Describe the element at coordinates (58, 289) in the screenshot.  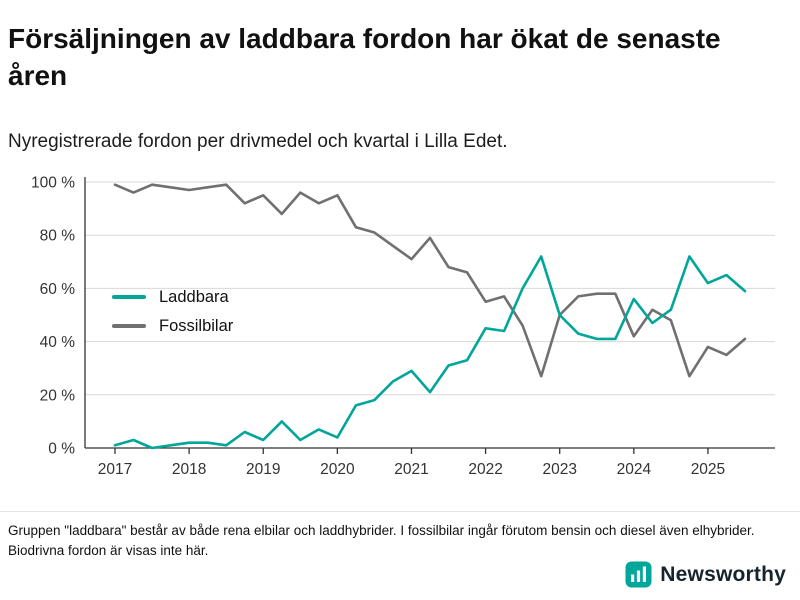
I see `y-tick-label: 60 %` at that location.